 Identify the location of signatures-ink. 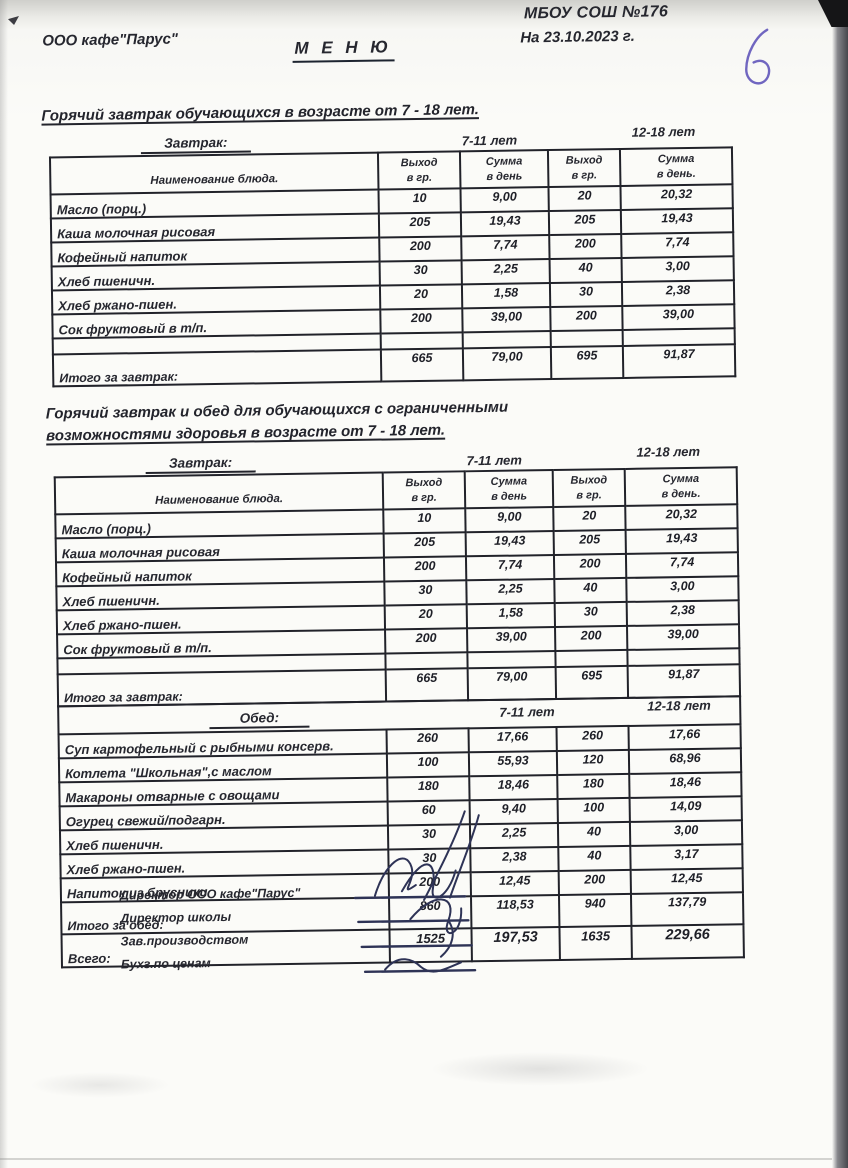
(415, 915).